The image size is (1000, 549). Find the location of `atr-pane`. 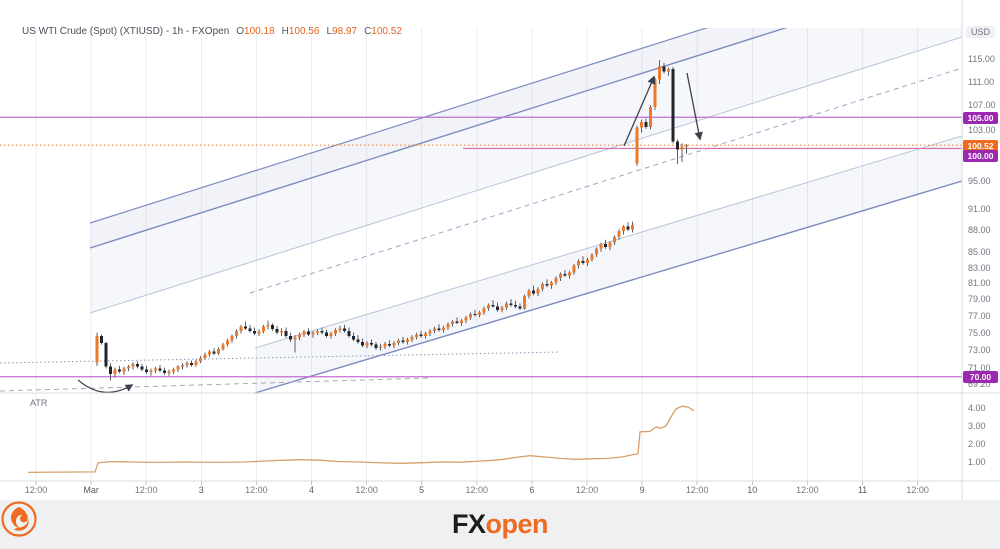

atr-pane is located at coordinates (361, 439).